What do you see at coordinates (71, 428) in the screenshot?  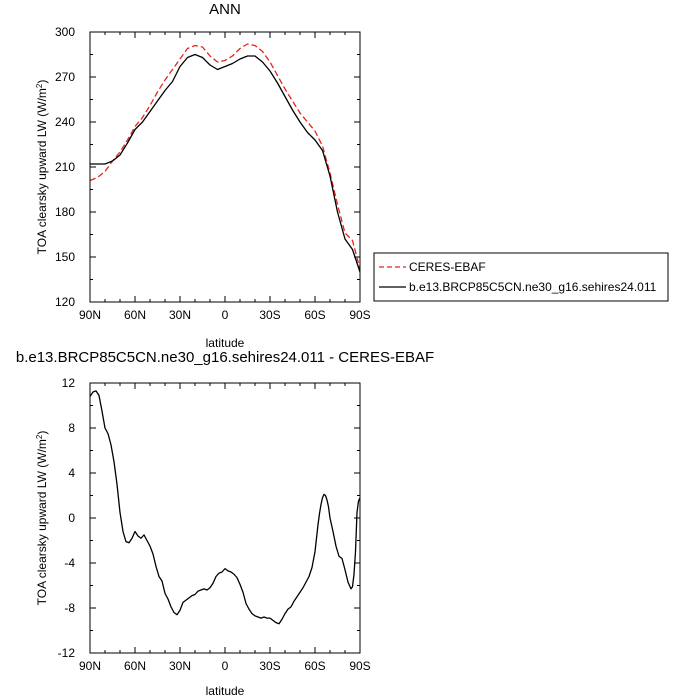 I see `bottom-ytick-label: 8` at bounding box center [71, 428].